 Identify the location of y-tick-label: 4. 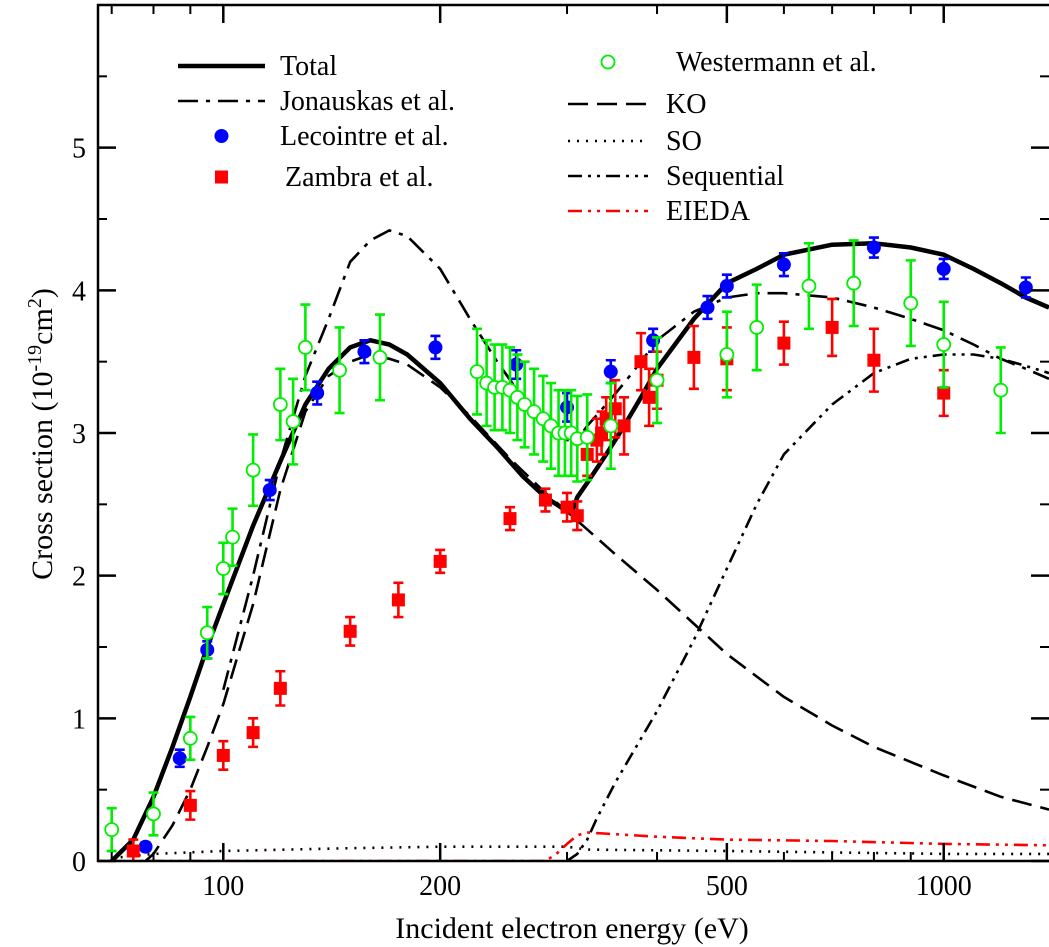
(79, 291).